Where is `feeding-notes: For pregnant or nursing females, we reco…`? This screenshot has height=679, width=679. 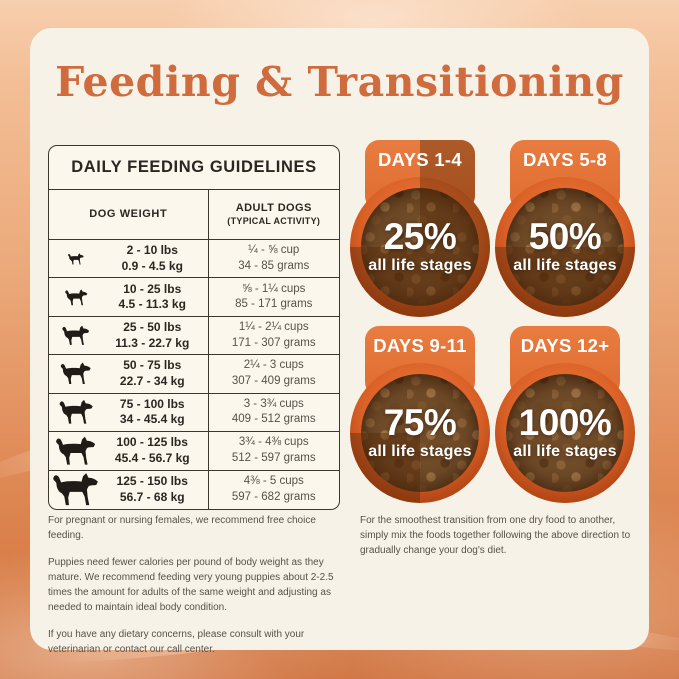
feeding-notes: For pregnant or nursing females, we reco… is located at coordinates (192, 591).